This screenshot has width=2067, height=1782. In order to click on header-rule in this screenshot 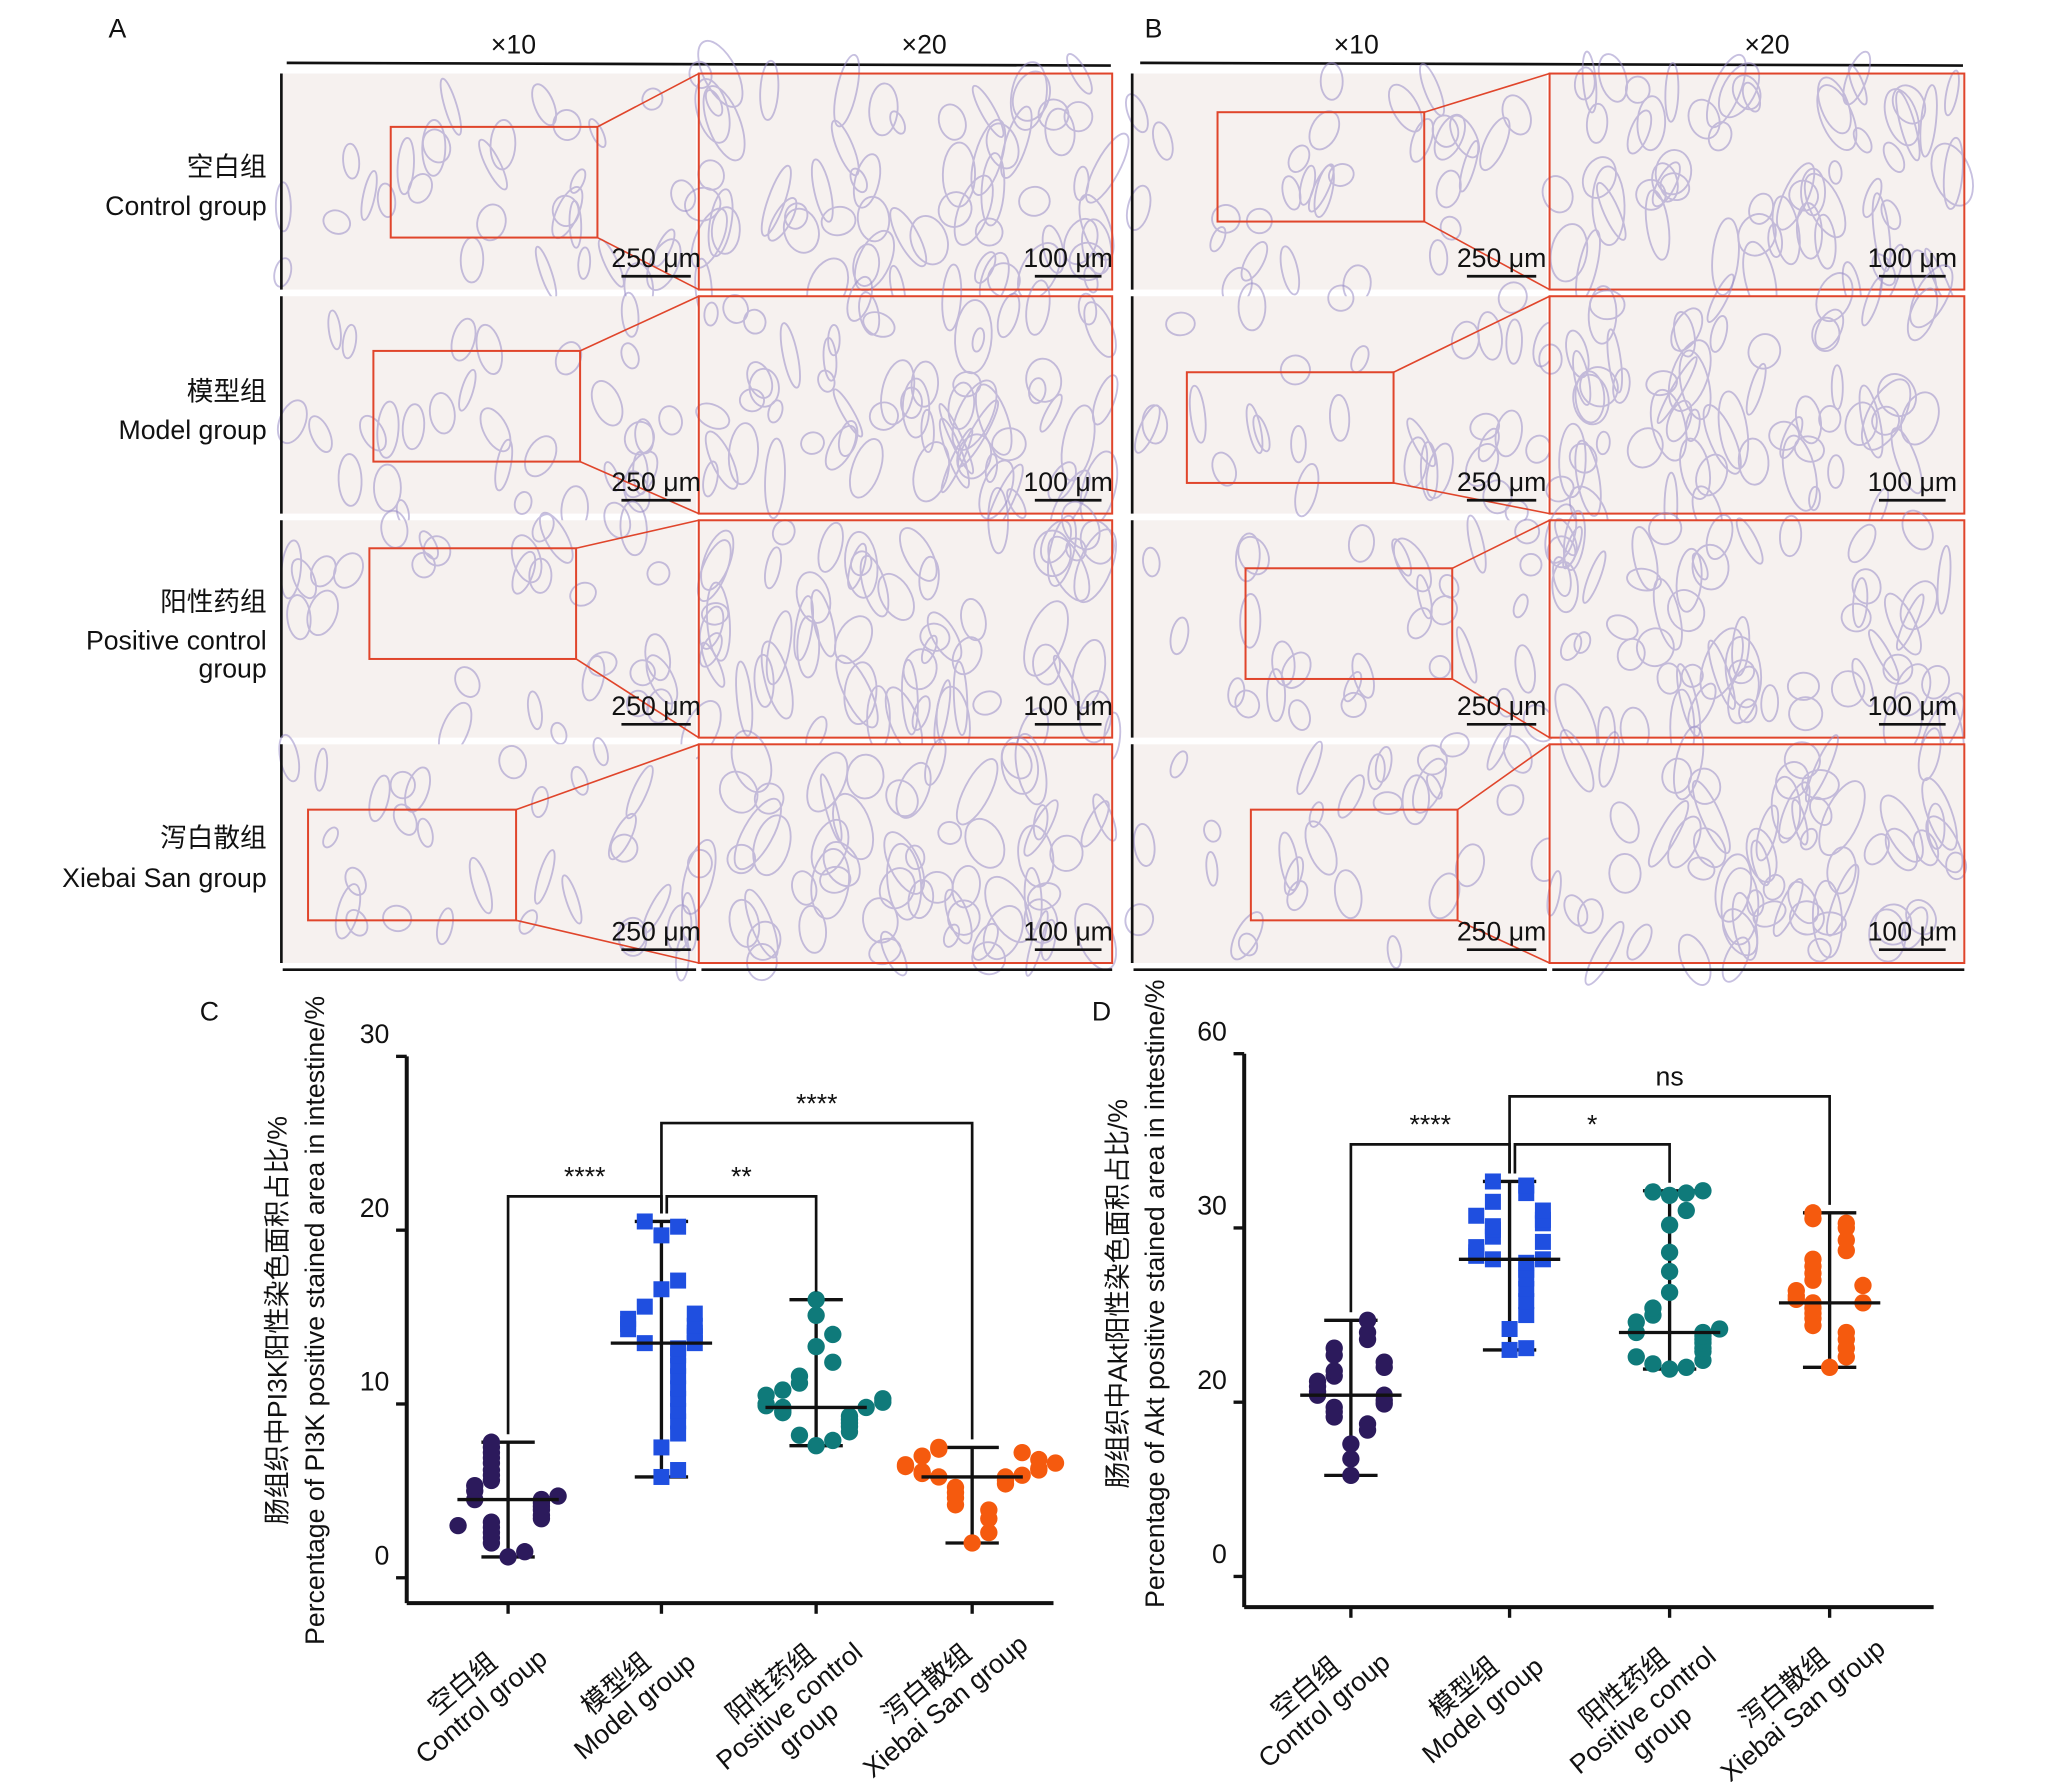, I will do `click(1551, 64)`.